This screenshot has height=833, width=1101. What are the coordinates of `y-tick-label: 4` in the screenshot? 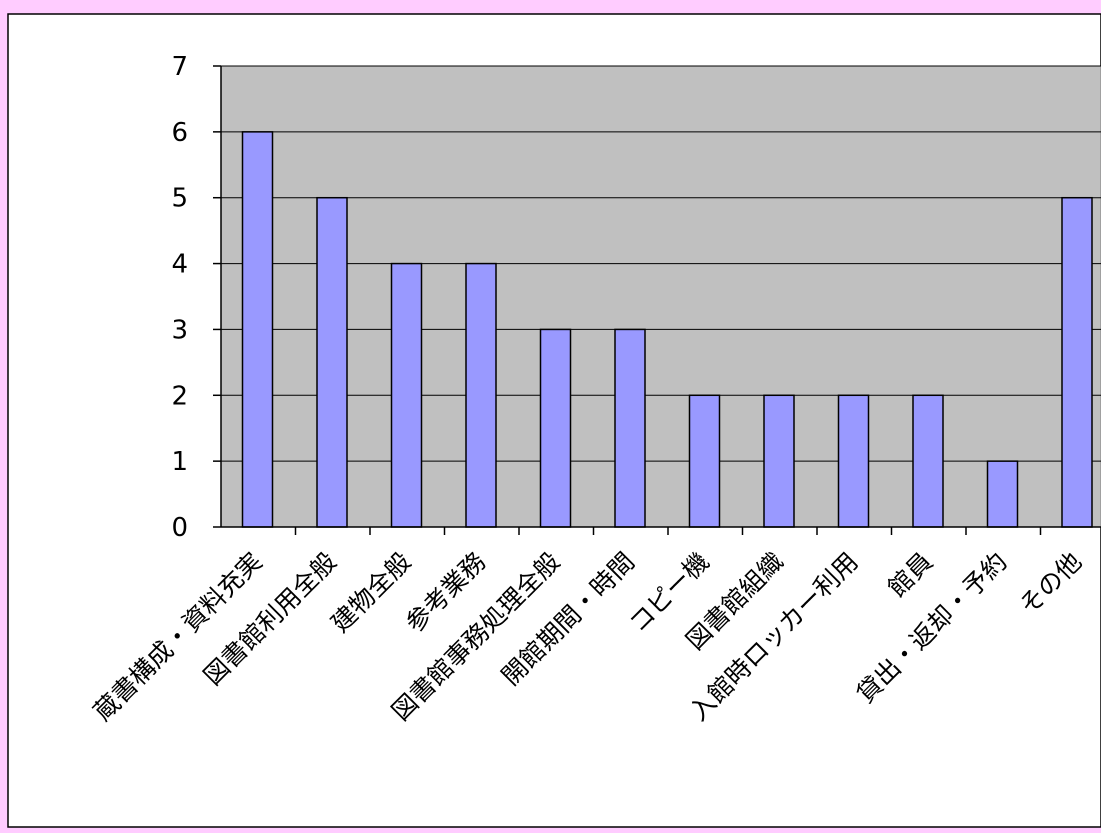 It's located at (179, 265).